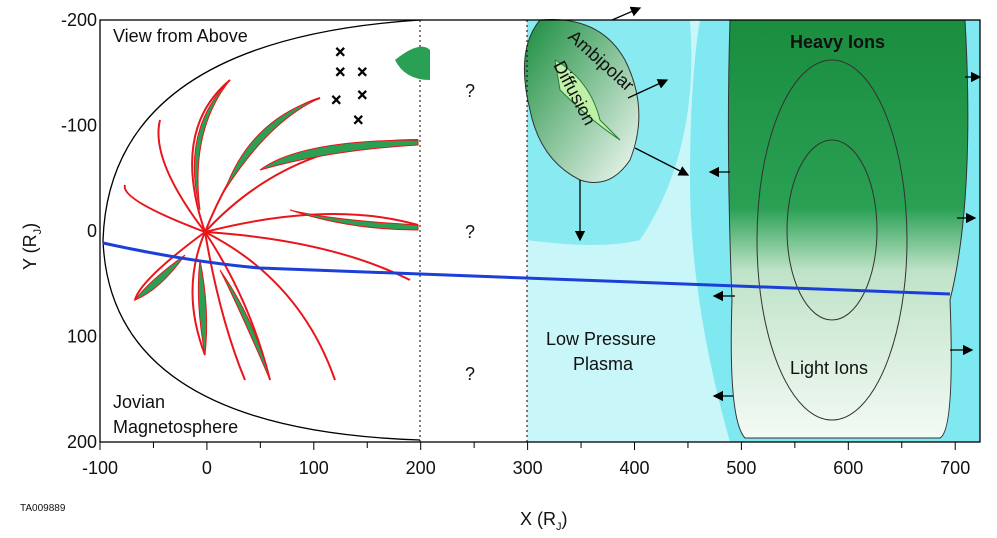 This screenshot has height=538, width=997. I want to click on x-tick-label: 500, so click(741, 468).